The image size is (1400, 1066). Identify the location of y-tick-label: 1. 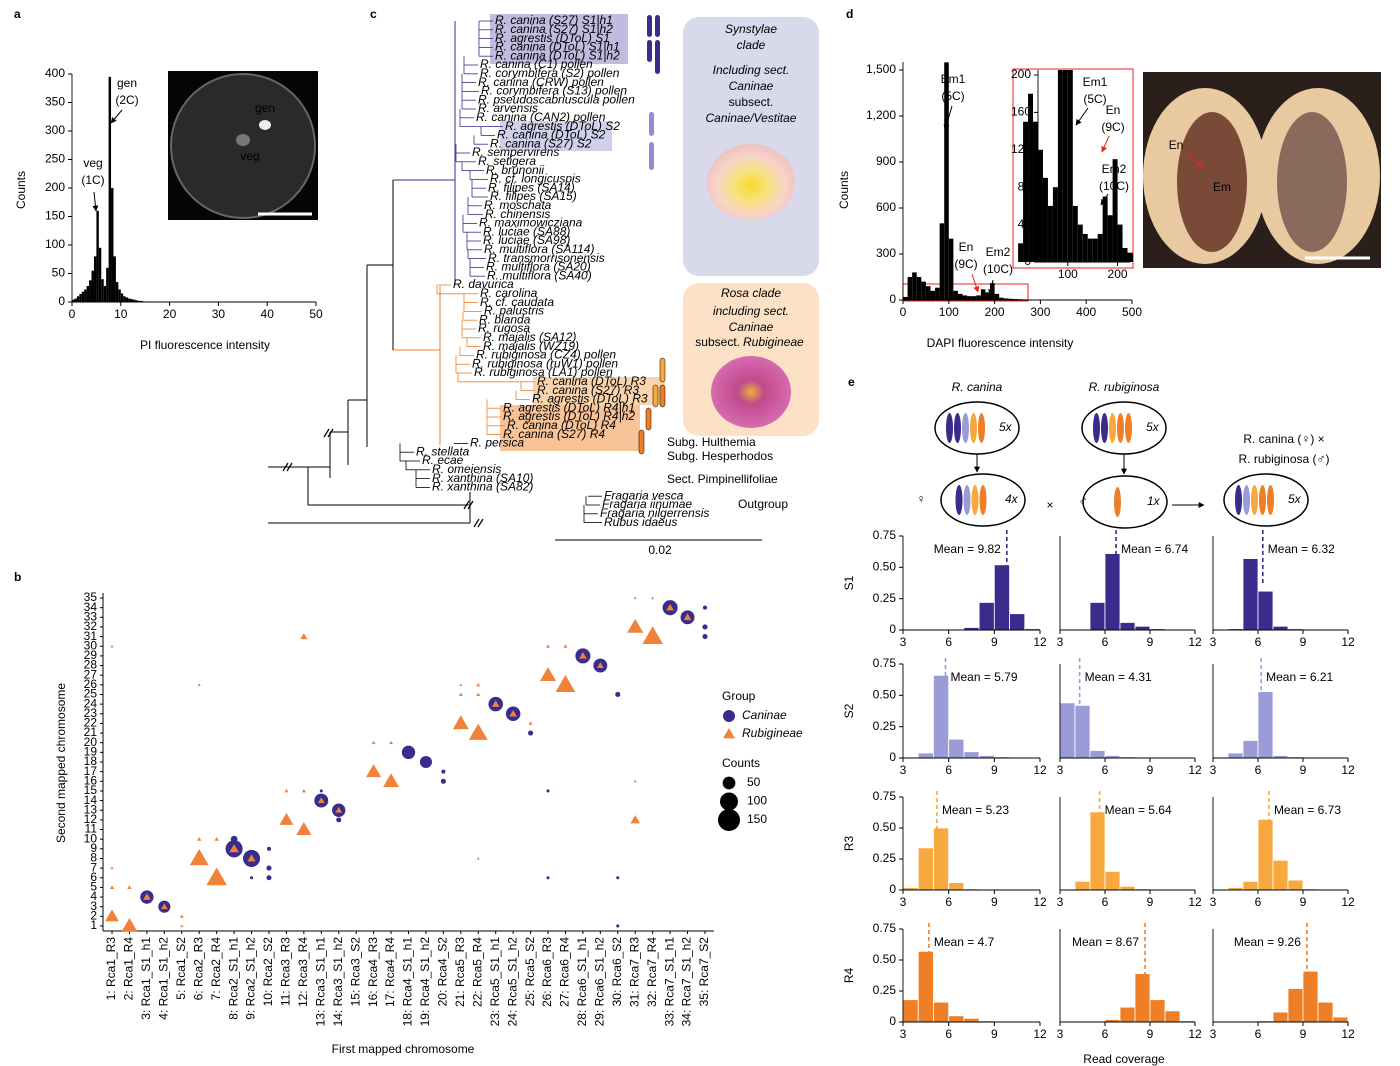
(93, 925).